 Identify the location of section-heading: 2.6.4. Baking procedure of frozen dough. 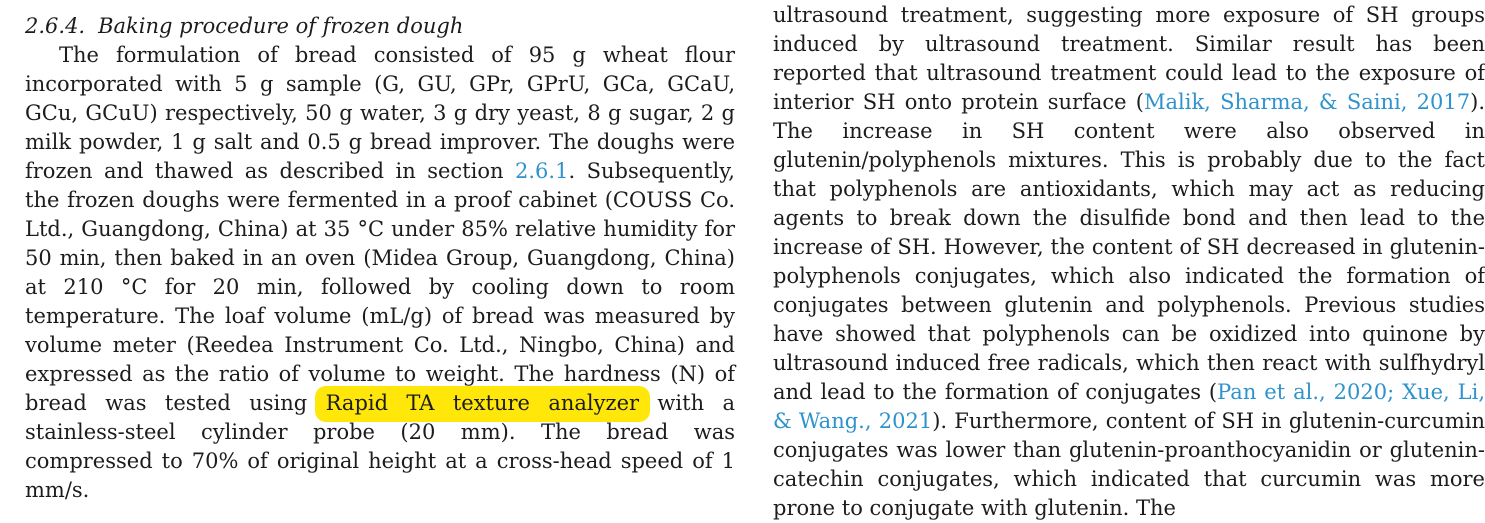
(380, 26).